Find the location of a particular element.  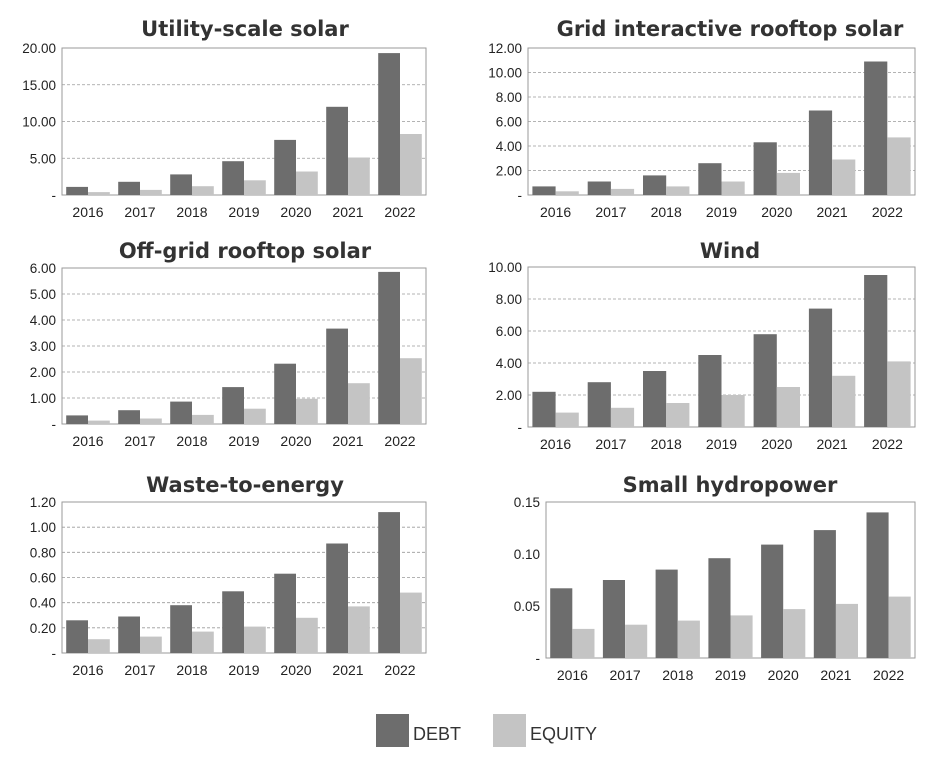

chart-title: Wind is located at coordinates (730, 251).